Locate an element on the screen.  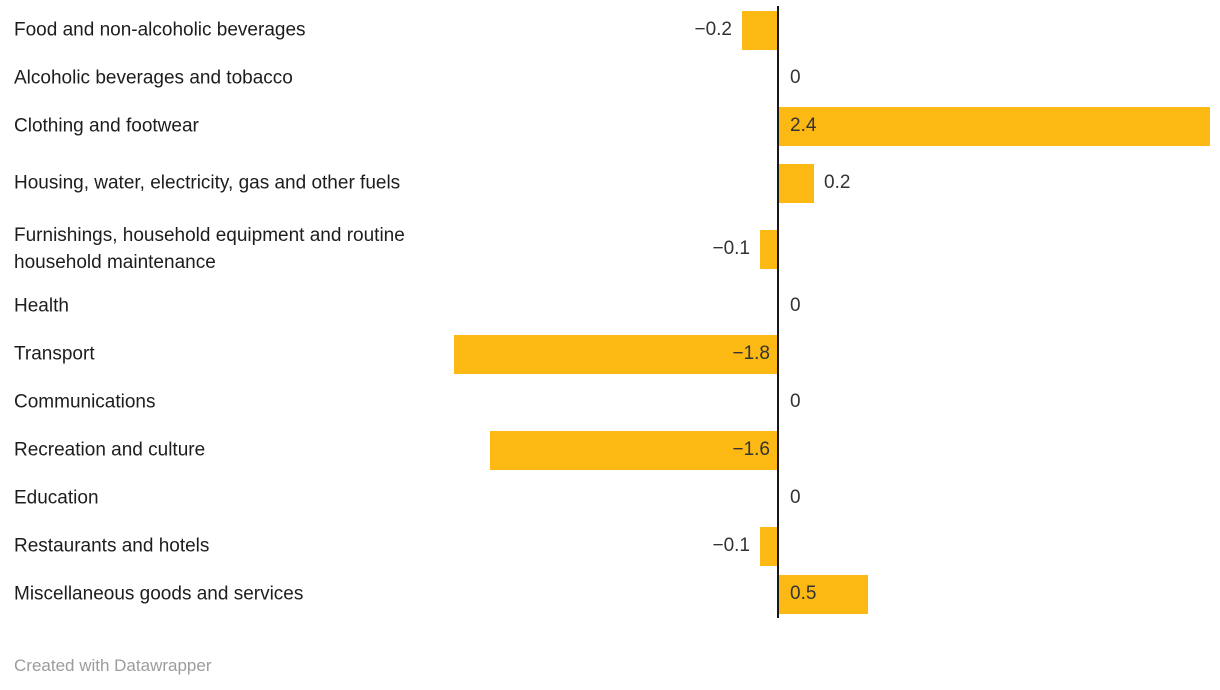
category-label: Clothing and footwear is located at coordinates (106, 126).